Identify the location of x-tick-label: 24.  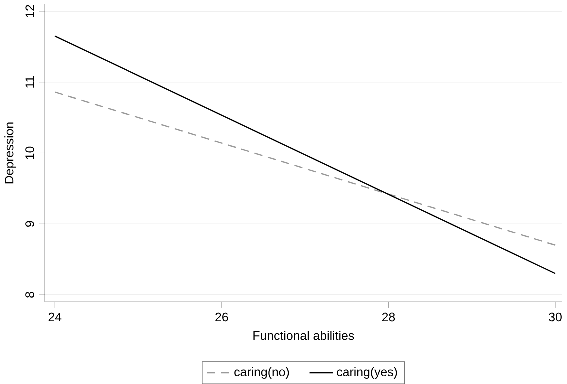
(55, 317).